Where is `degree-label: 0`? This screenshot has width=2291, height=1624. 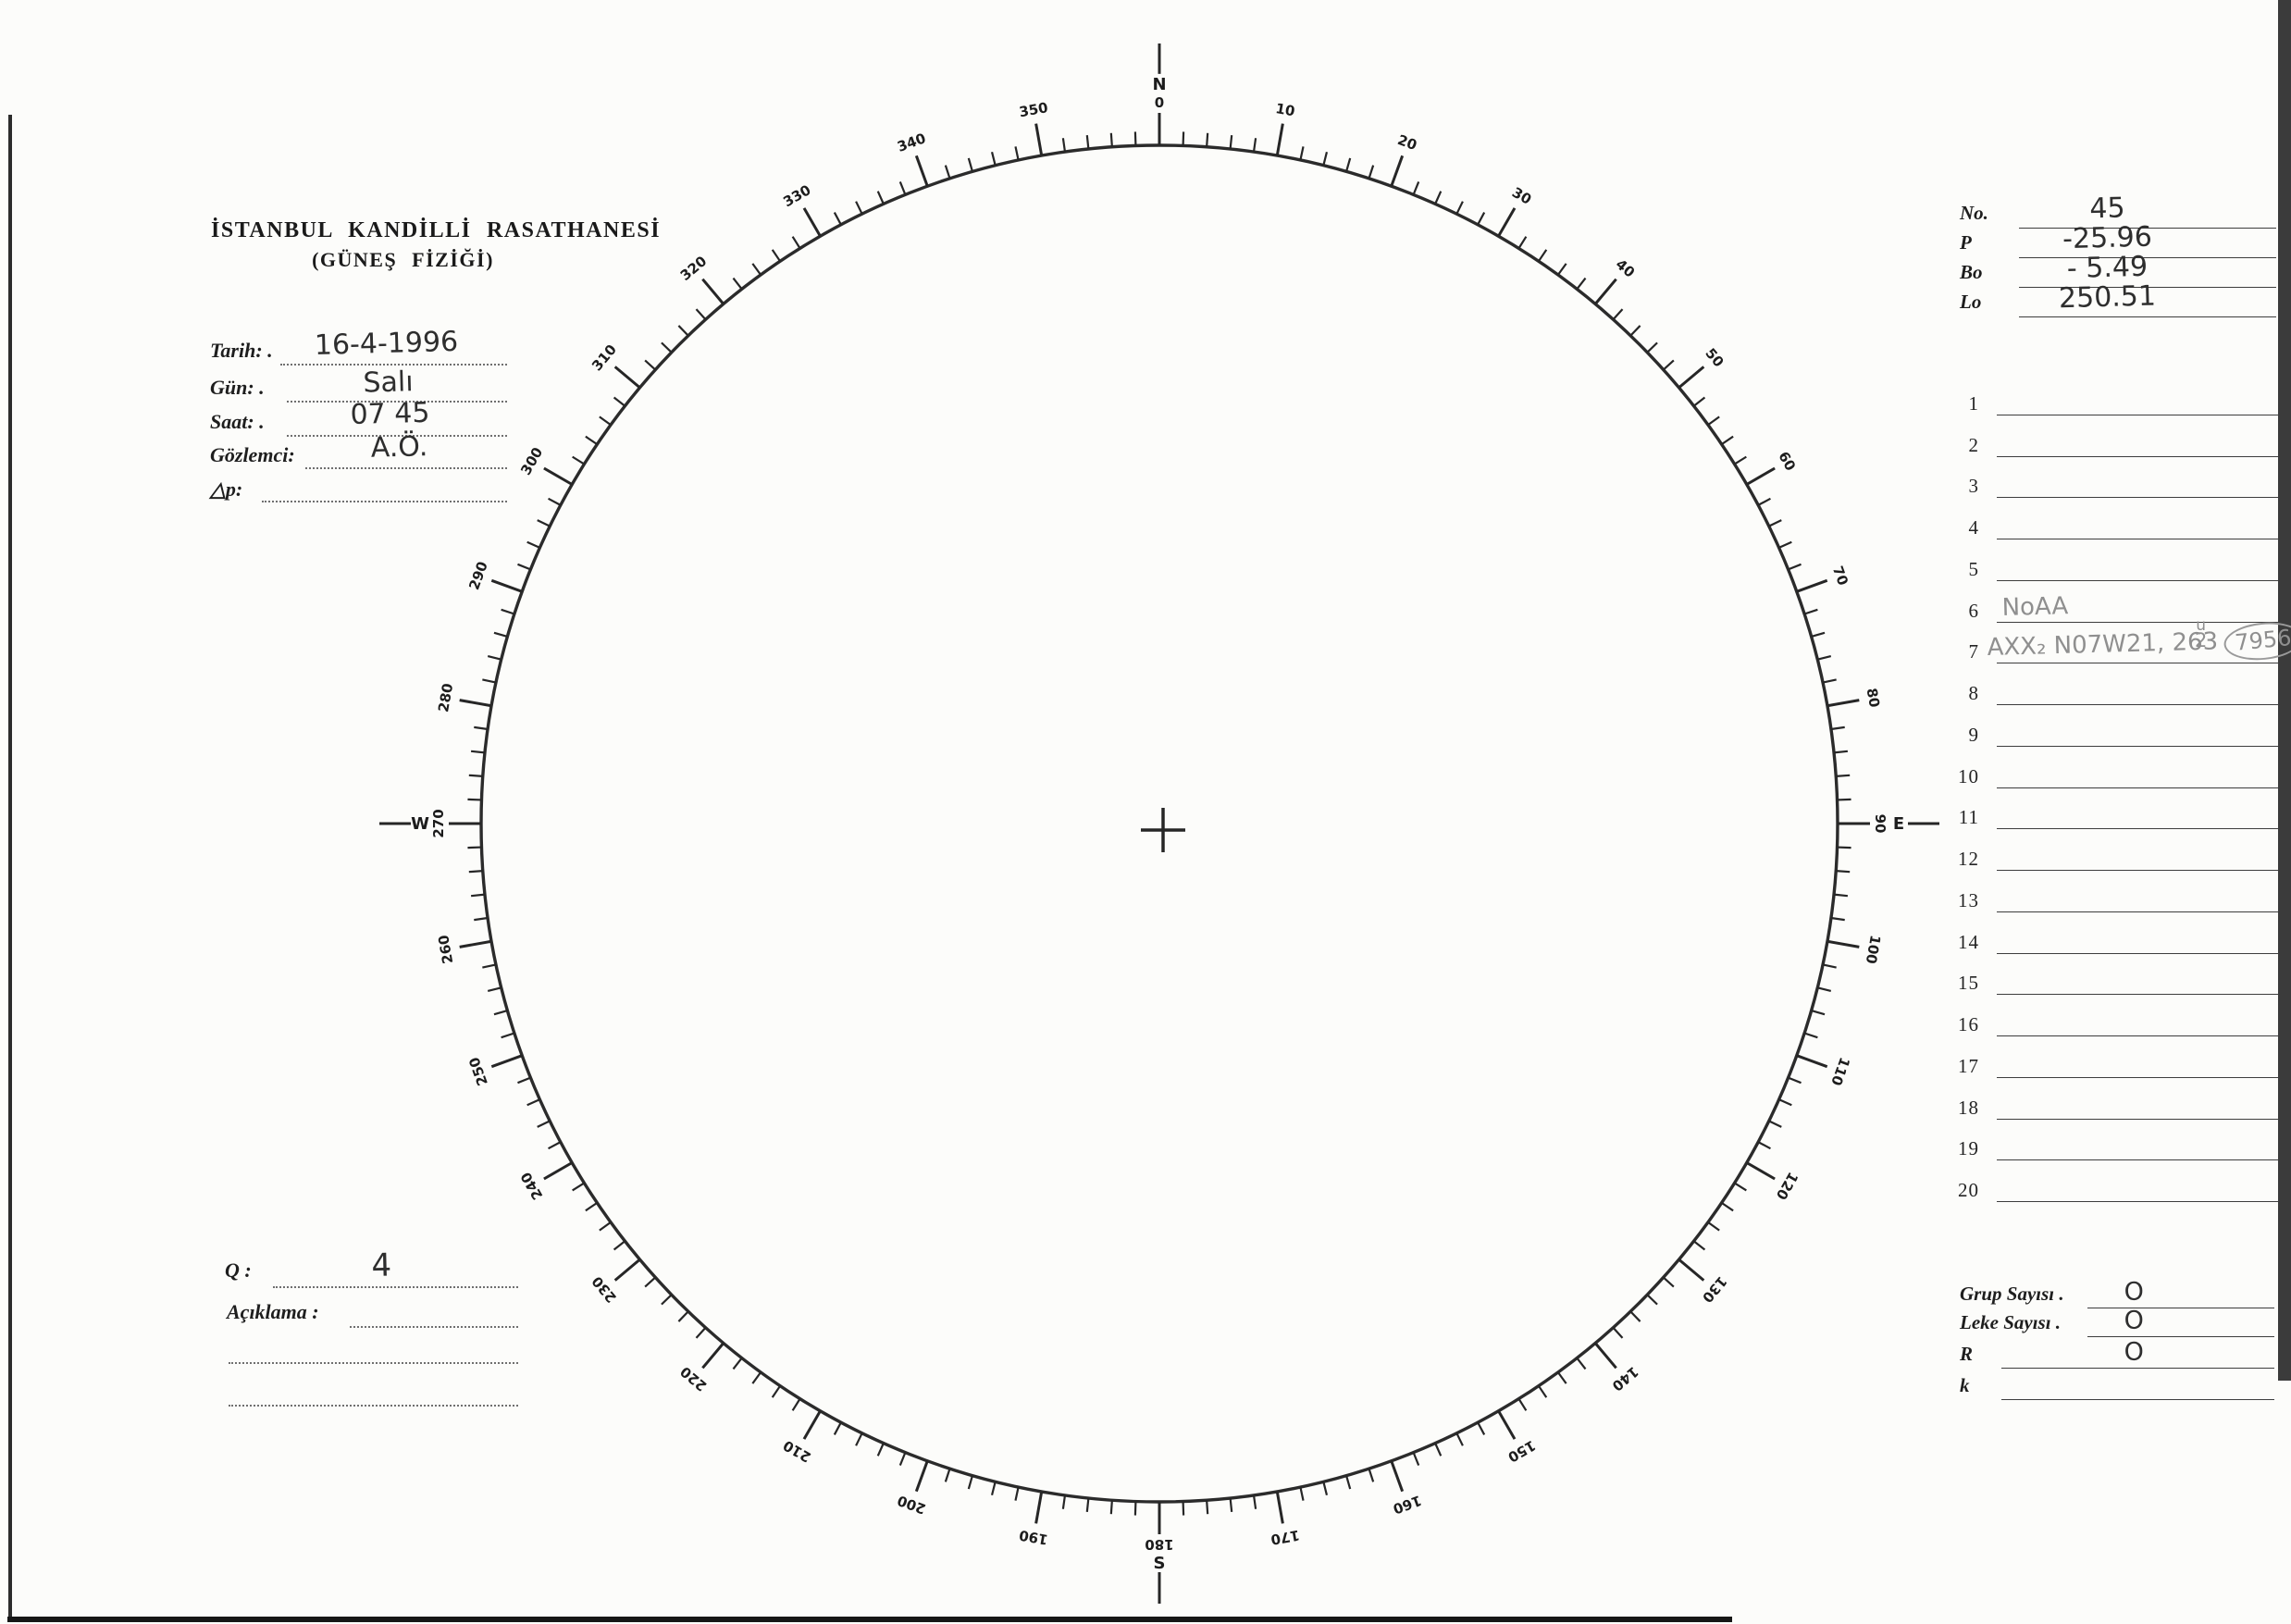 degree-label: 0 is located at coordinates (1159, 102).